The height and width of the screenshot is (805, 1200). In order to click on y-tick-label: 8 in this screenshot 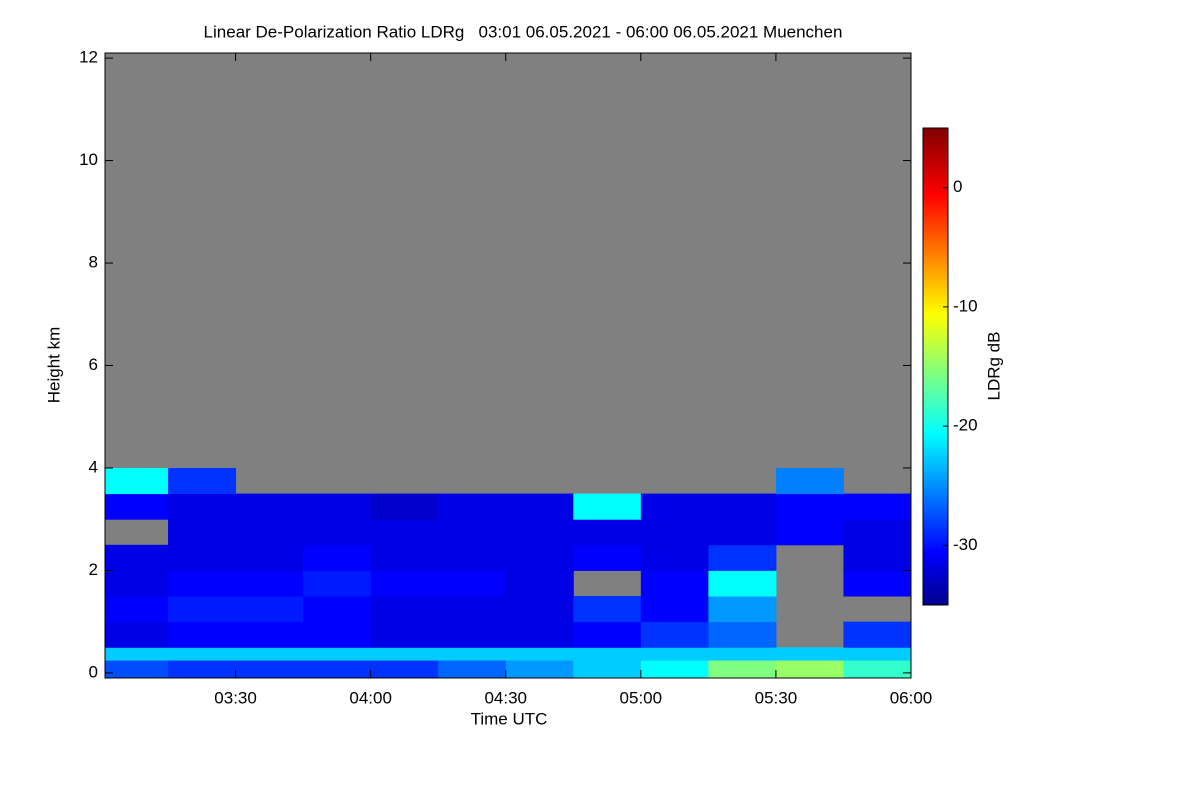, I will do `click(93, 262)`.